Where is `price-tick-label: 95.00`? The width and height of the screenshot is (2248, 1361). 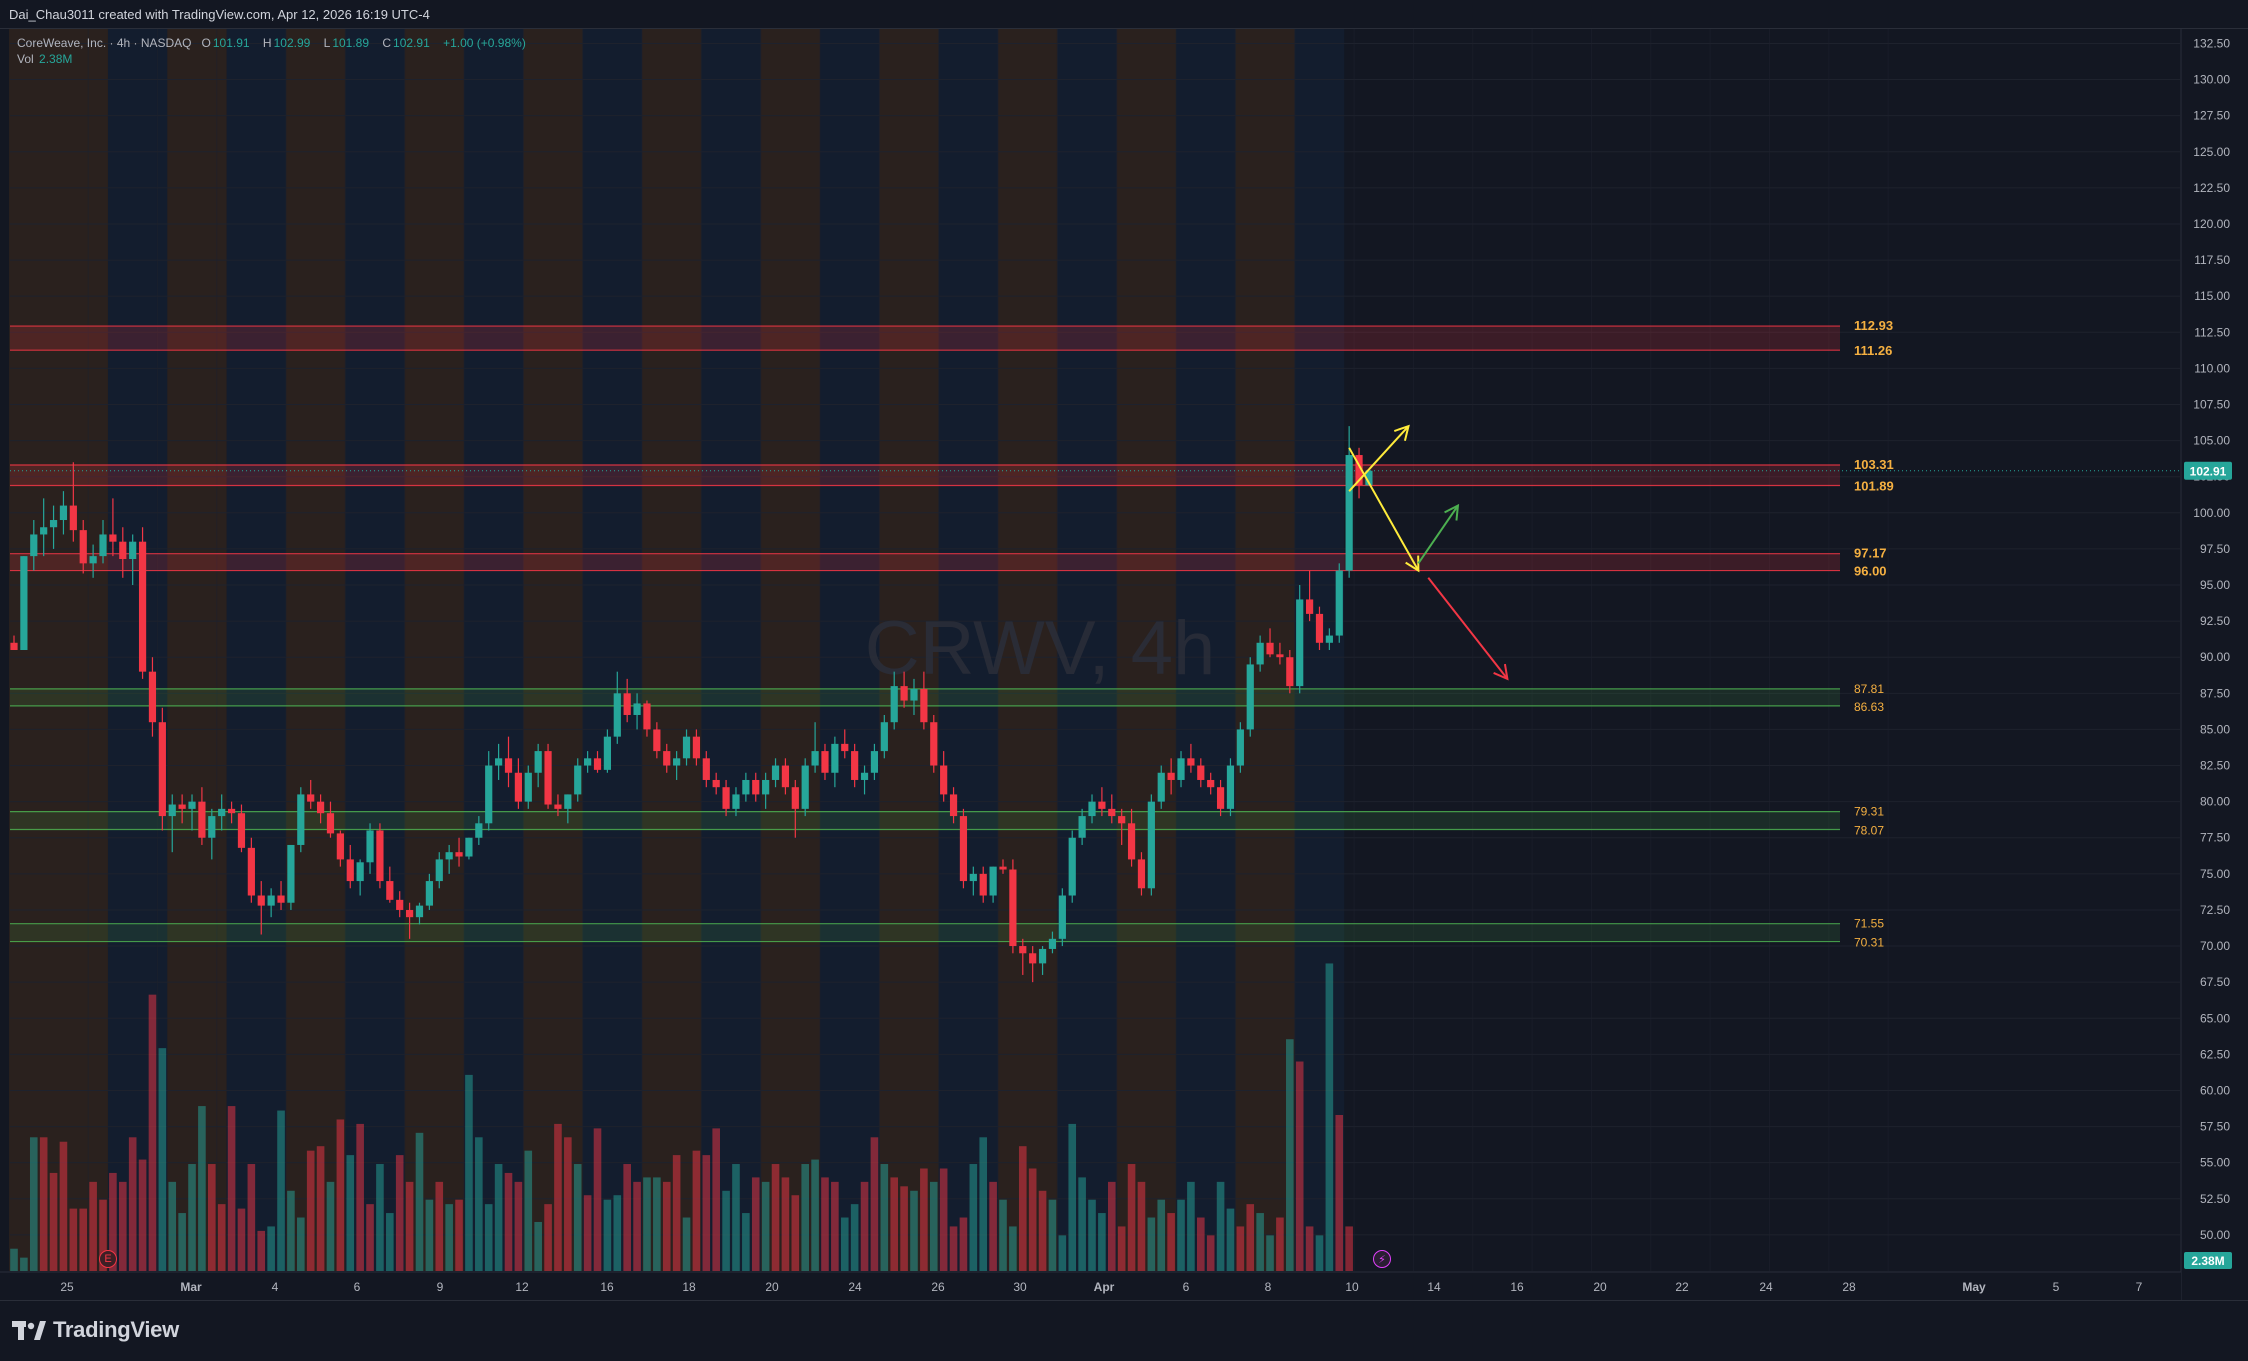 price-tick-label: 95.00 is located at coordinates (2215, 585).